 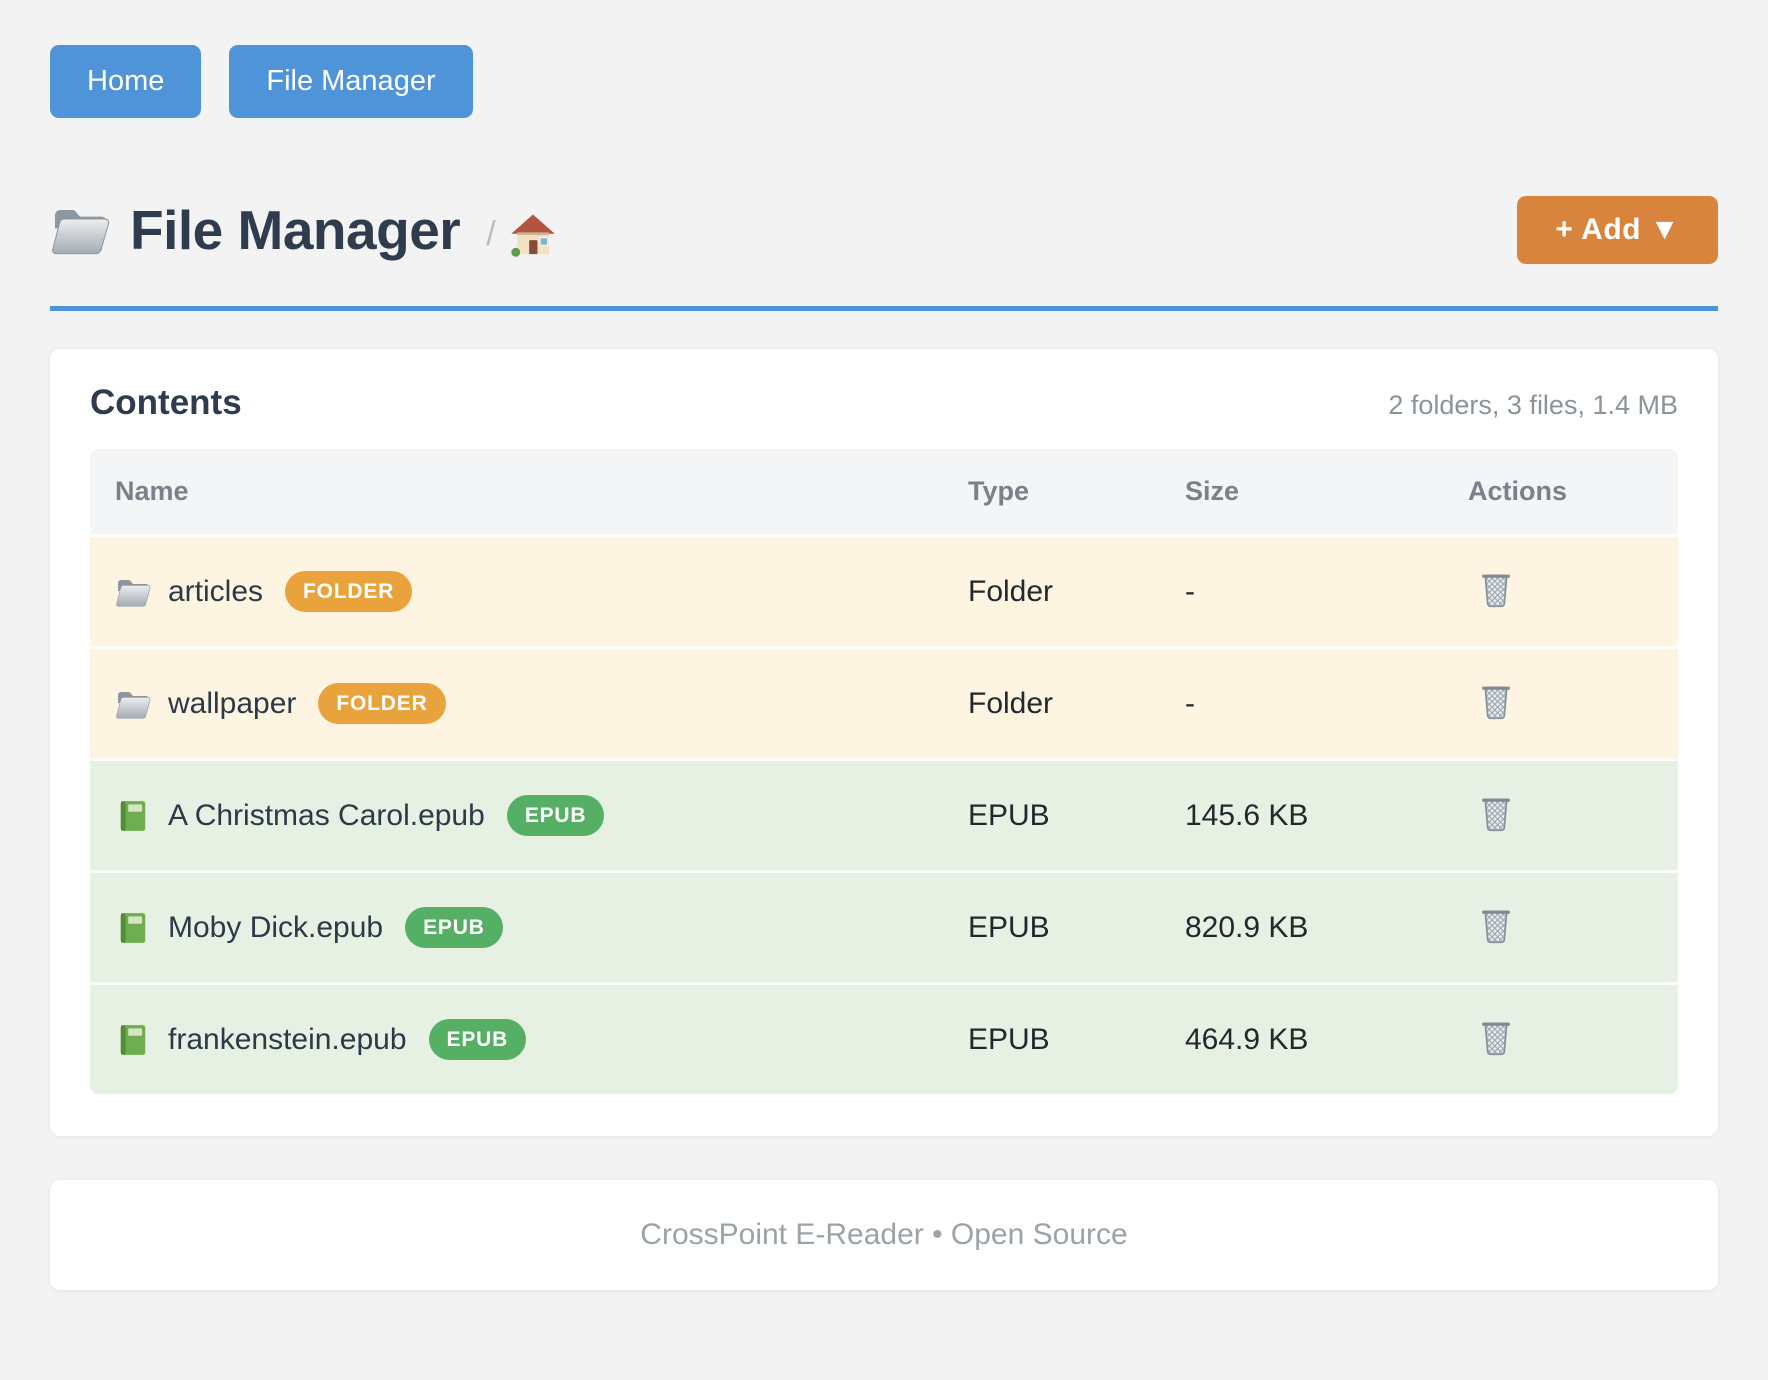 I want to click on name-cell: wallpaper FOLDER, so click(x=529, y=703).